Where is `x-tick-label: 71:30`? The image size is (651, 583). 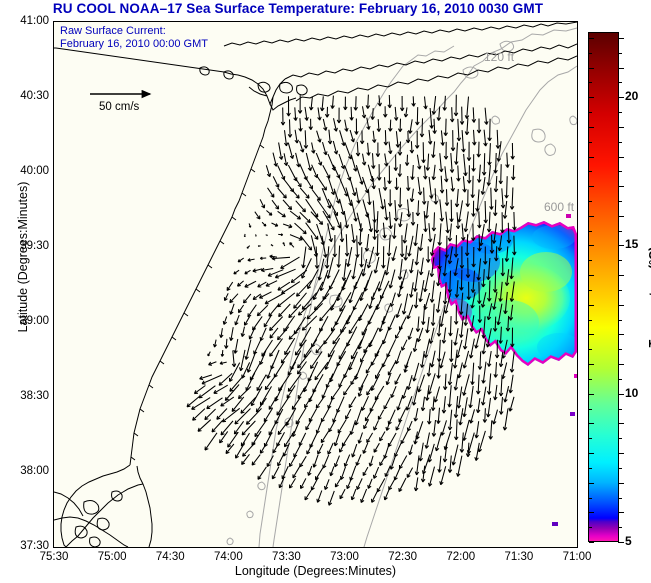 x-tick-label: 71:30 is located at coordinates (519, 557).